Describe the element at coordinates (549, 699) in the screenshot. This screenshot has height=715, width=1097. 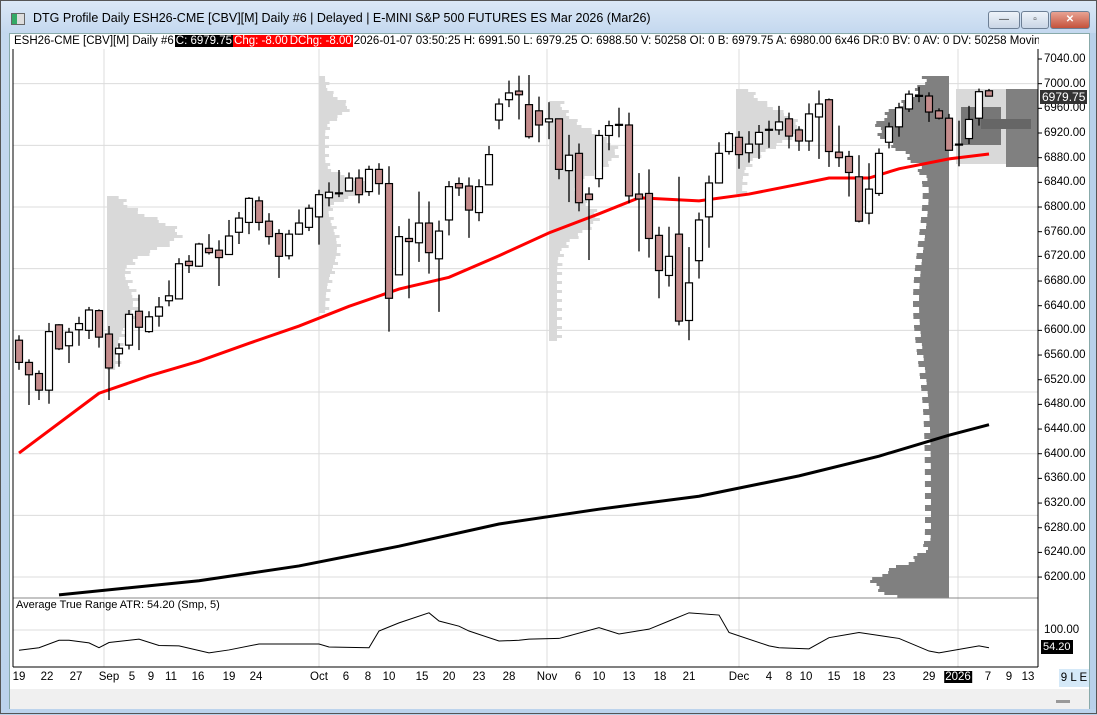
I see `bottom-toolbar` at that location.